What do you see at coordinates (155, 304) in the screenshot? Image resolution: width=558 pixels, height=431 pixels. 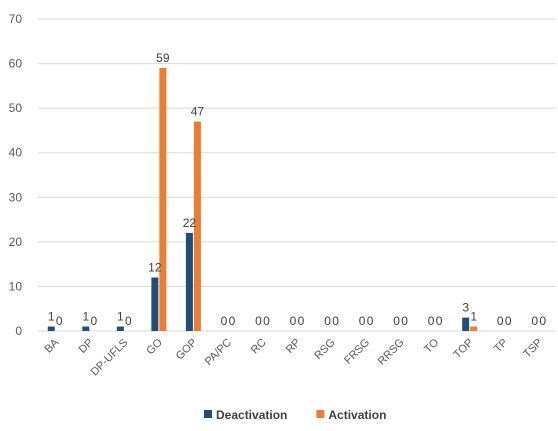 I see `bar-deactivation-go` at bounding box center [155, 304].